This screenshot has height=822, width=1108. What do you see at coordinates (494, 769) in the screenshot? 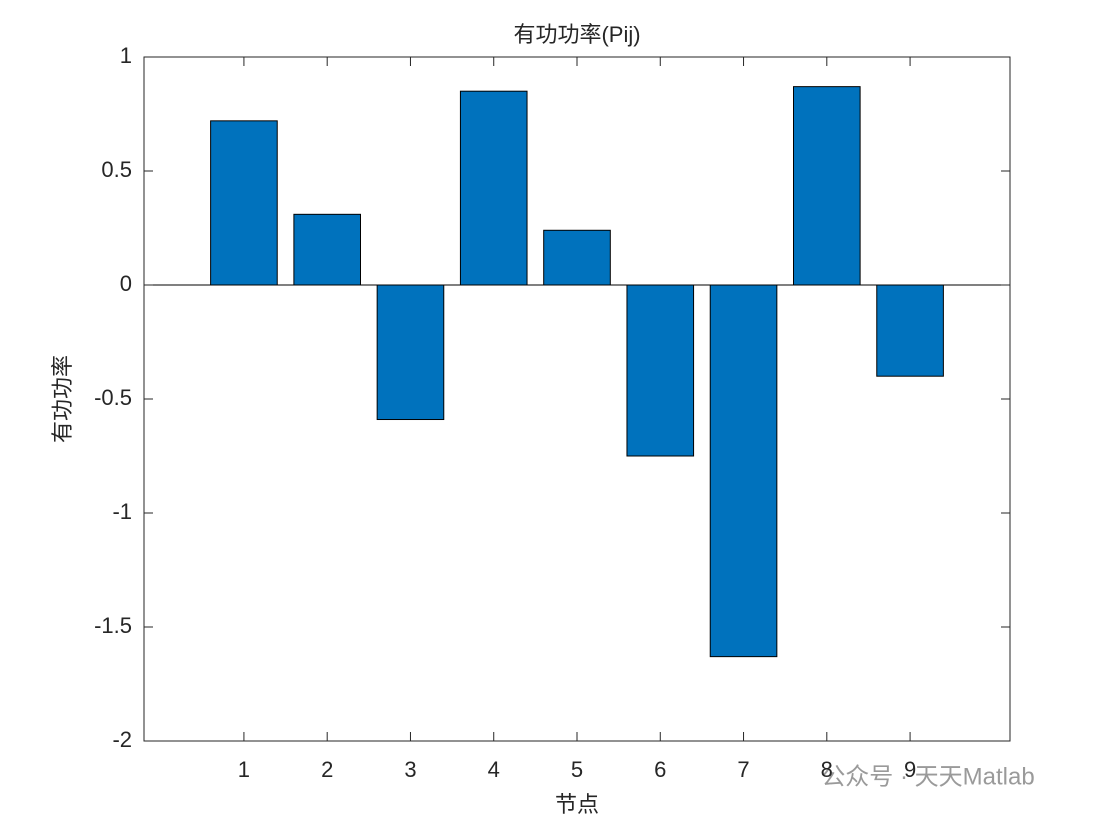
I see `x-tick-label: 4` at bounding box center [494, 769].